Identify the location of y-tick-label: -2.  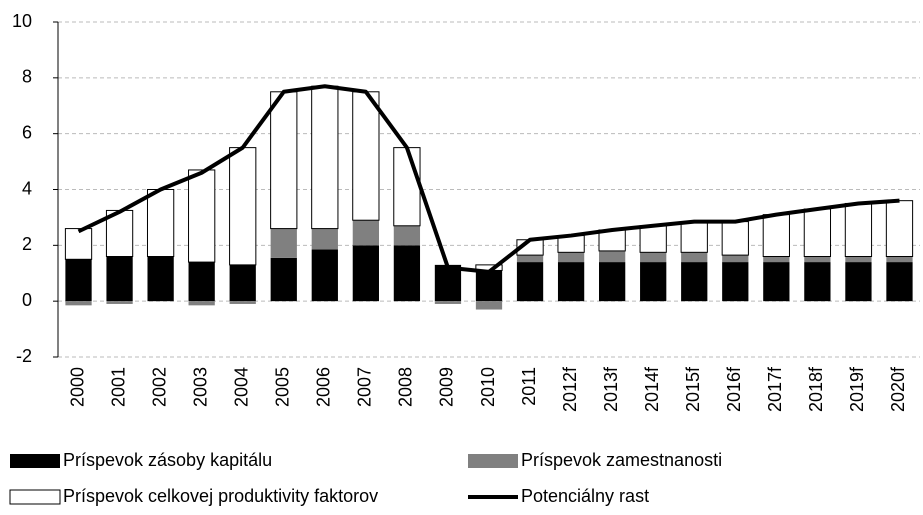
(24, 356).